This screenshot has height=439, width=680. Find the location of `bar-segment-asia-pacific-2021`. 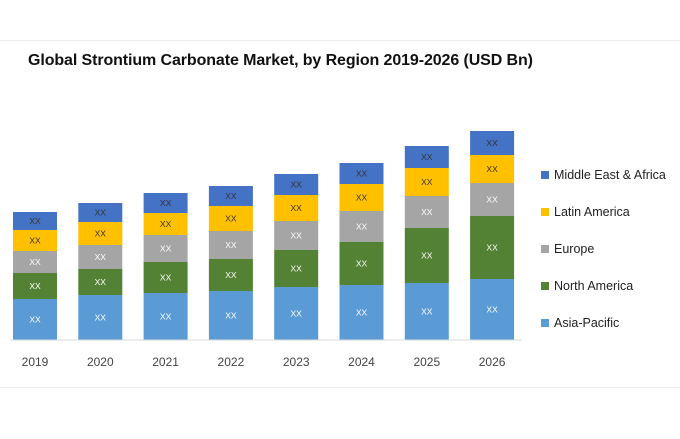

bar-segment-asia-pacific-2021 is located at coordinates (165, 316).